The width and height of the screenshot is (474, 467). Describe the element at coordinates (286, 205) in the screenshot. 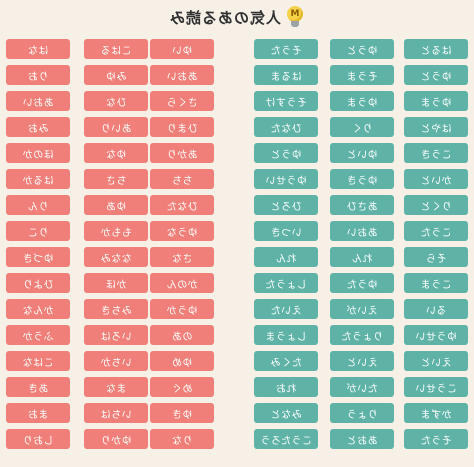

I see `name-chip: ひろと` at that location.